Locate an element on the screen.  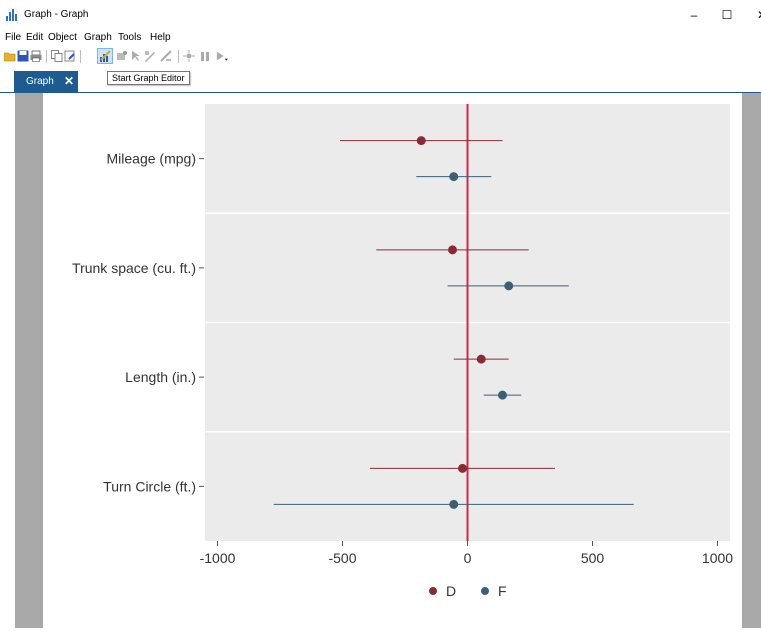
add-marker-icon is located at coordinates (189, 56).